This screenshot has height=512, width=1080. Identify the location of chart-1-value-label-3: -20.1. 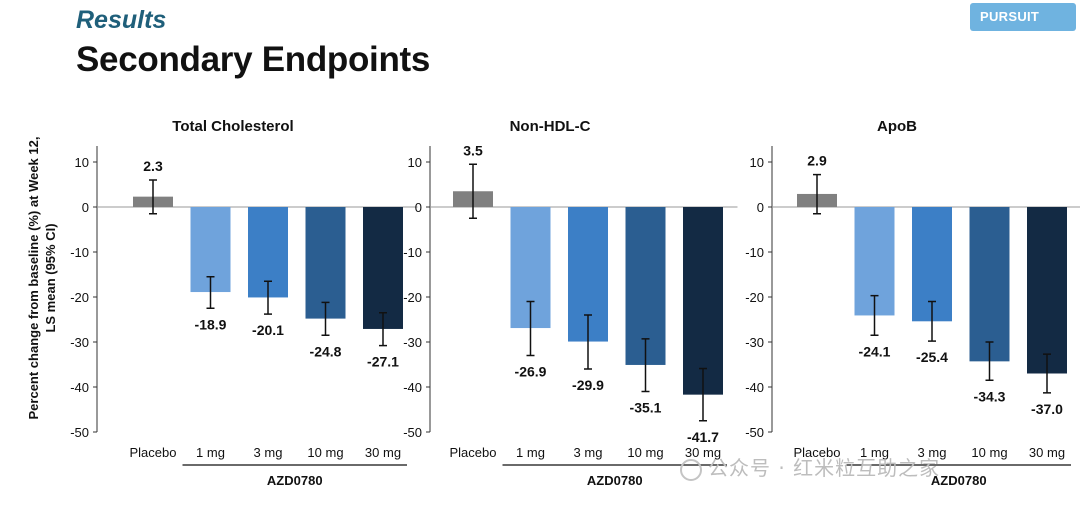
(268, 330).